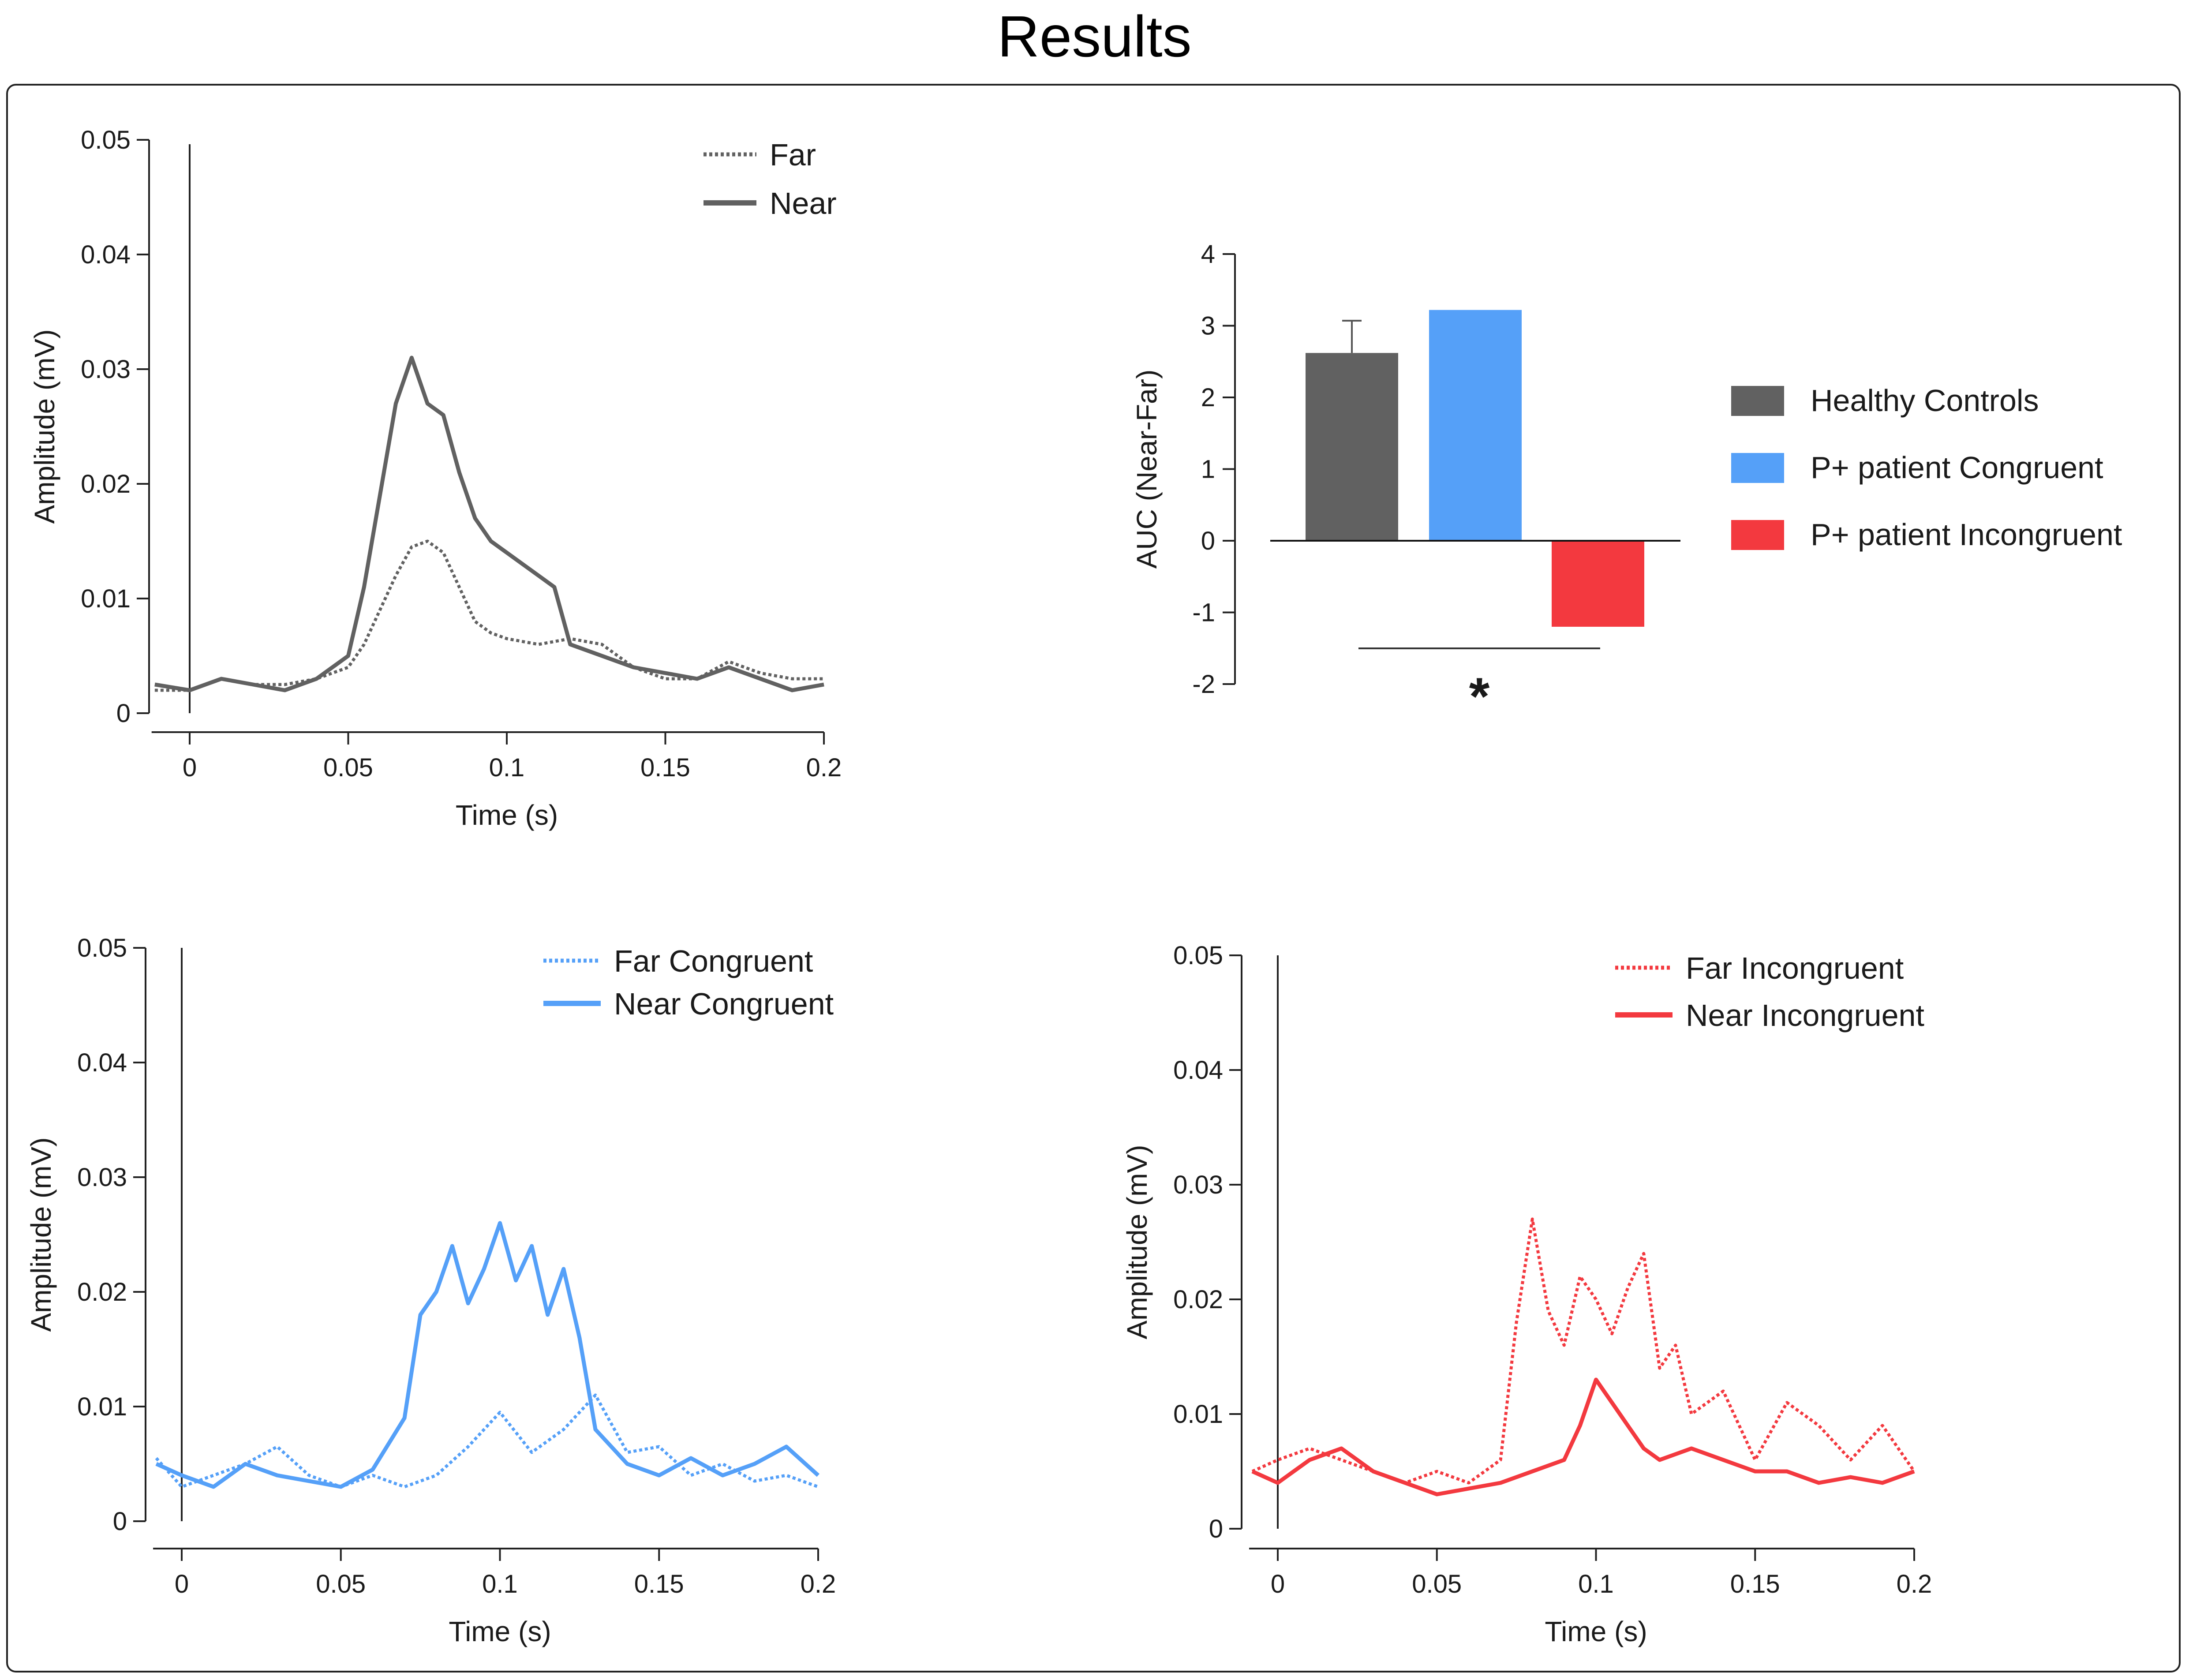 Image resolution: width=2189 pixels, height=1680 pixels. I want to click on y-tick-label: 3, so click(1208, 326).